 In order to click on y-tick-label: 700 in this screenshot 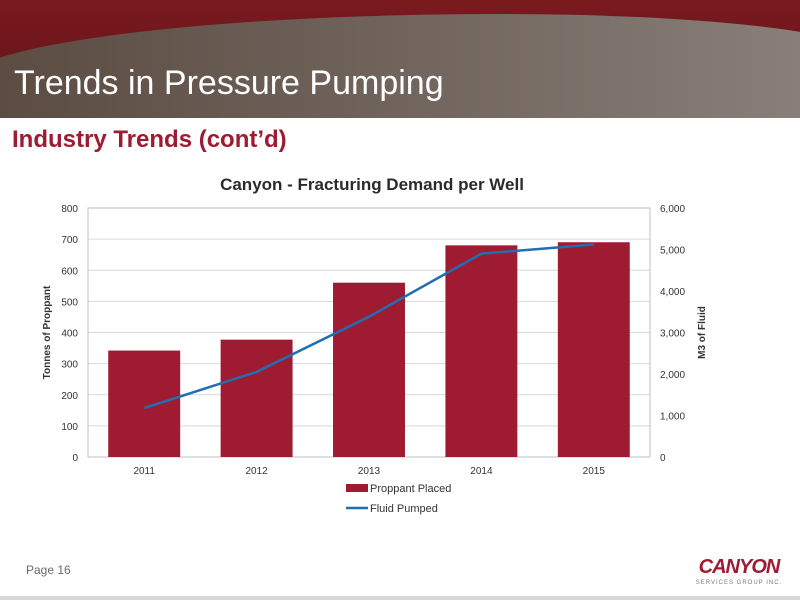, I will do `click(69, 240)`.